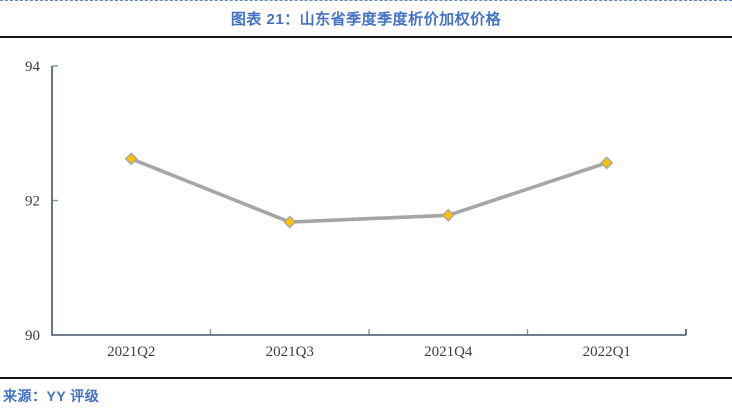 The width and height of the screenshot is (732, 419). Describe the element at coordinates (32, 202) in the screenshot. I see `y-axis-tick-label: 92` at that location.